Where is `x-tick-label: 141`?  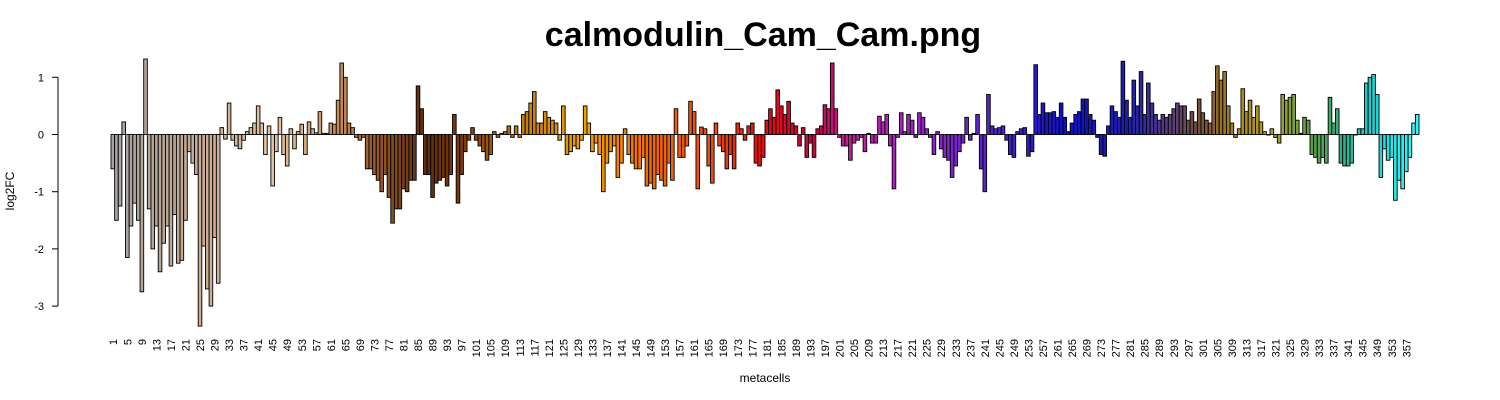
x-tick-label: 141 is located at coordinates (622, 348).